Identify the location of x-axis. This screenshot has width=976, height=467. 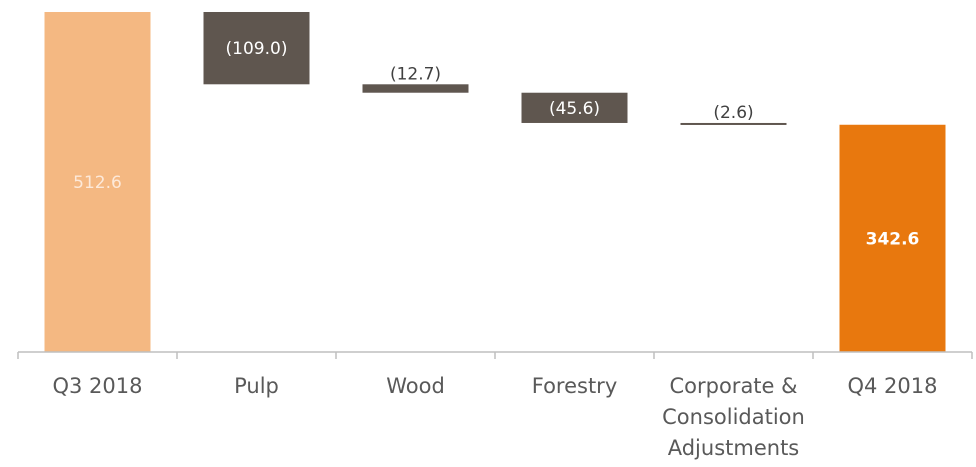
(495, 355).